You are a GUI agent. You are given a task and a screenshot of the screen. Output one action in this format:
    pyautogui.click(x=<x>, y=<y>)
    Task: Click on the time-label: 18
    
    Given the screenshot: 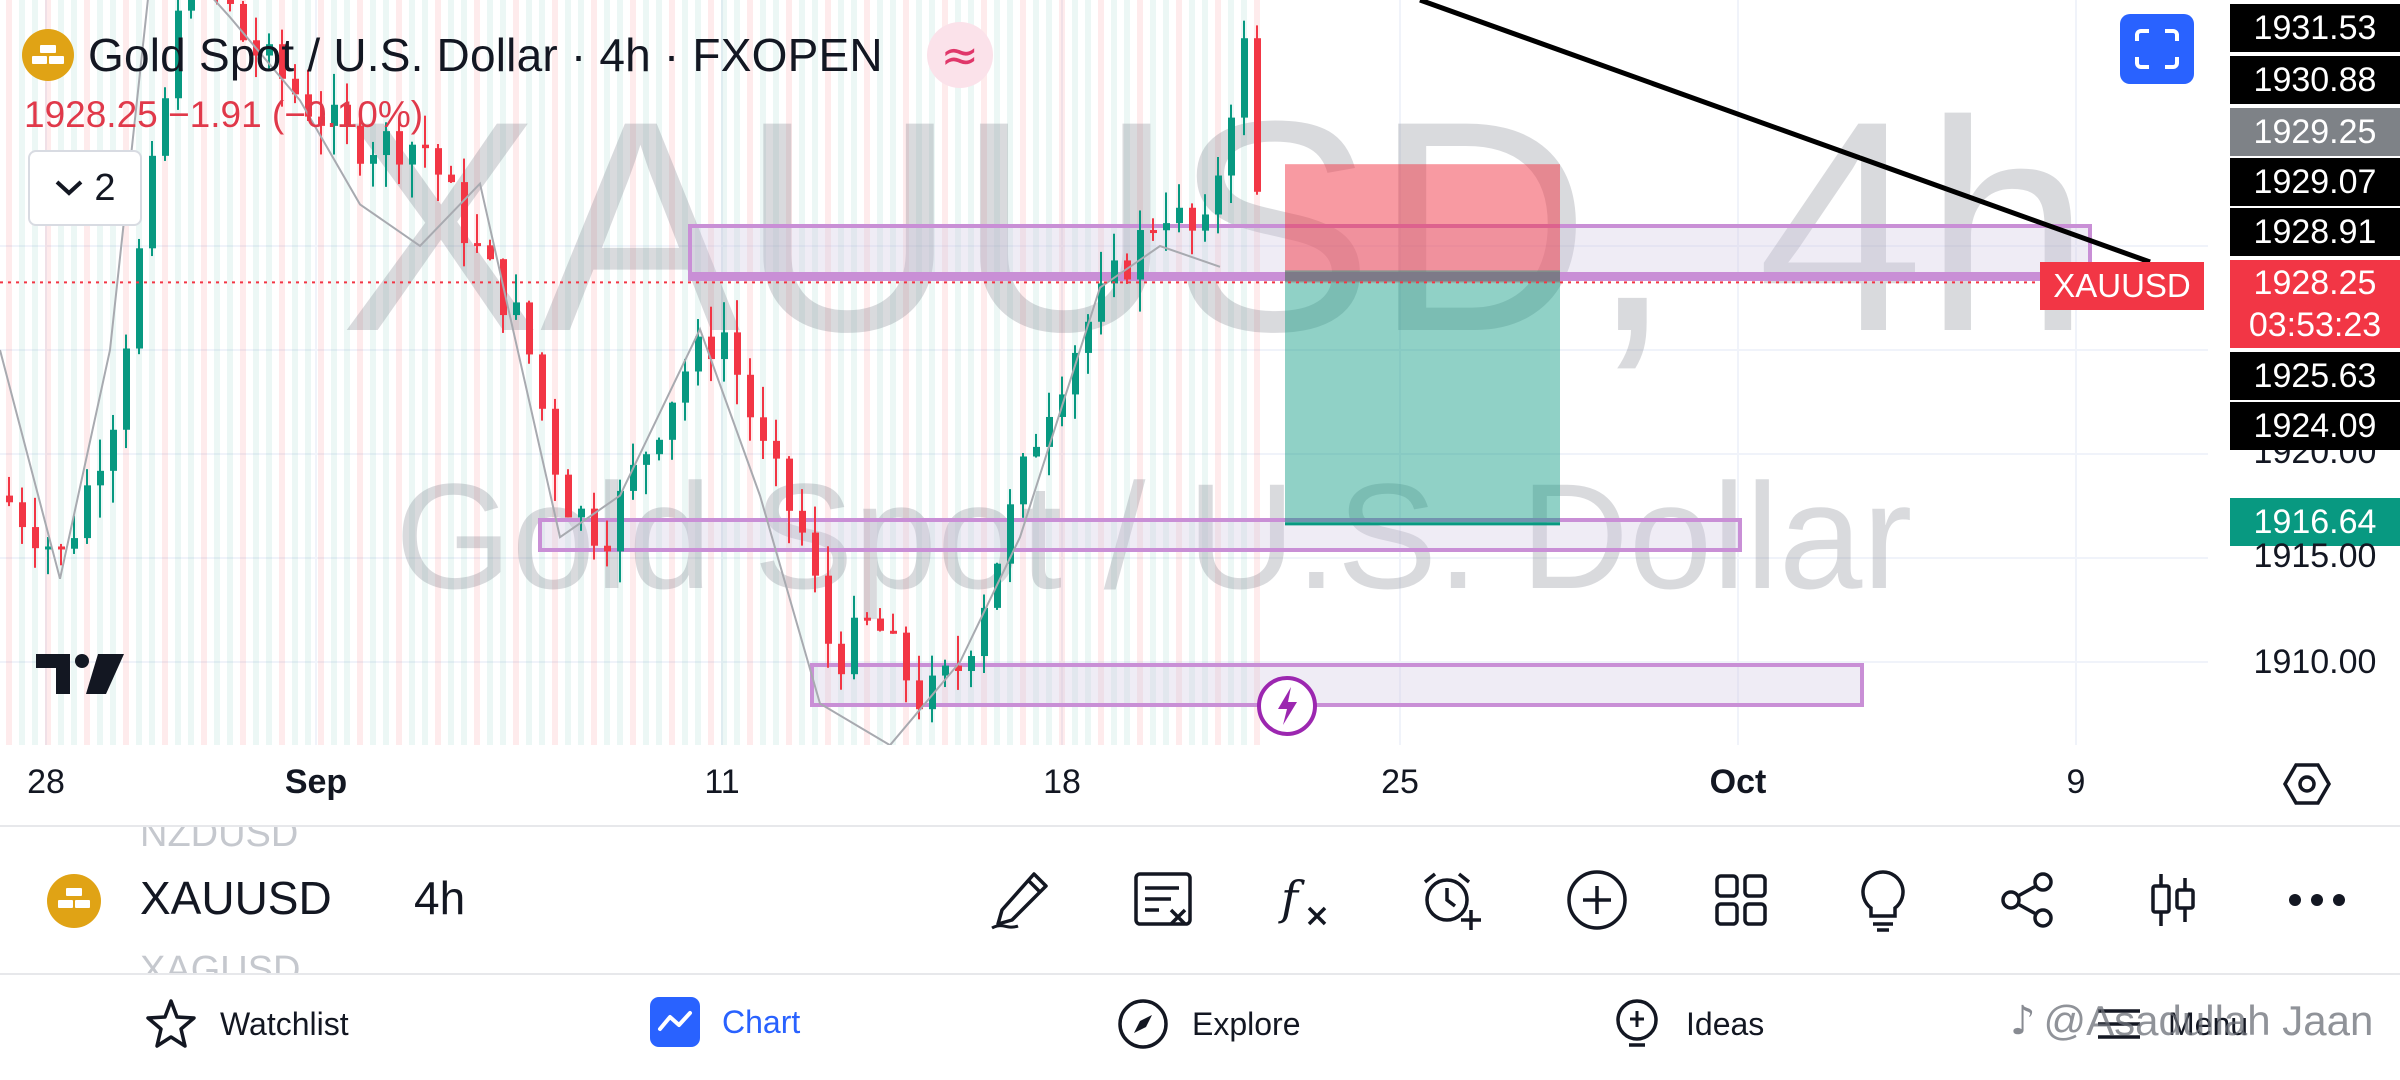 What is the action you would take?
    pyautogui.click(x=1062, y=782)
    